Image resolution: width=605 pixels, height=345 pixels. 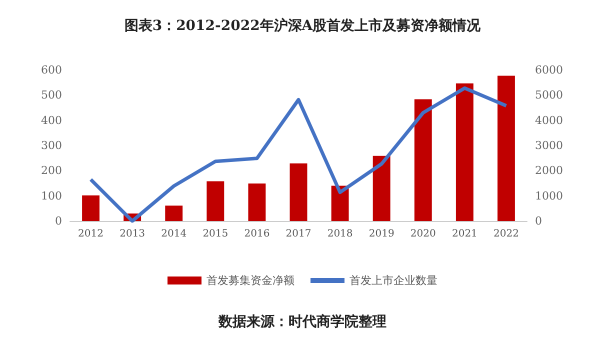 I want to click on x-tick-label: 2020, so click(x=423, y=234).